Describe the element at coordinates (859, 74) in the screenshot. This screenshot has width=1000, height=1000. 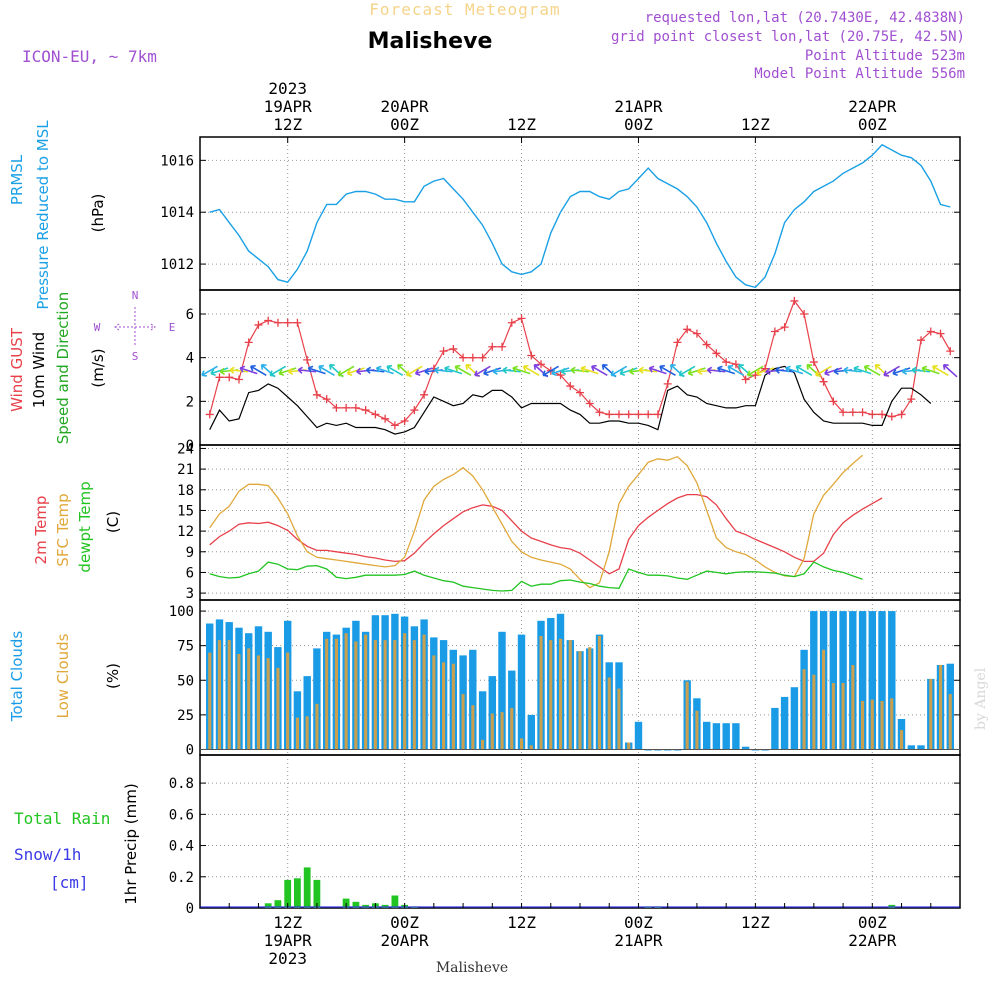
I see `model-altitude: Model Point Altitude 556m` at that location.